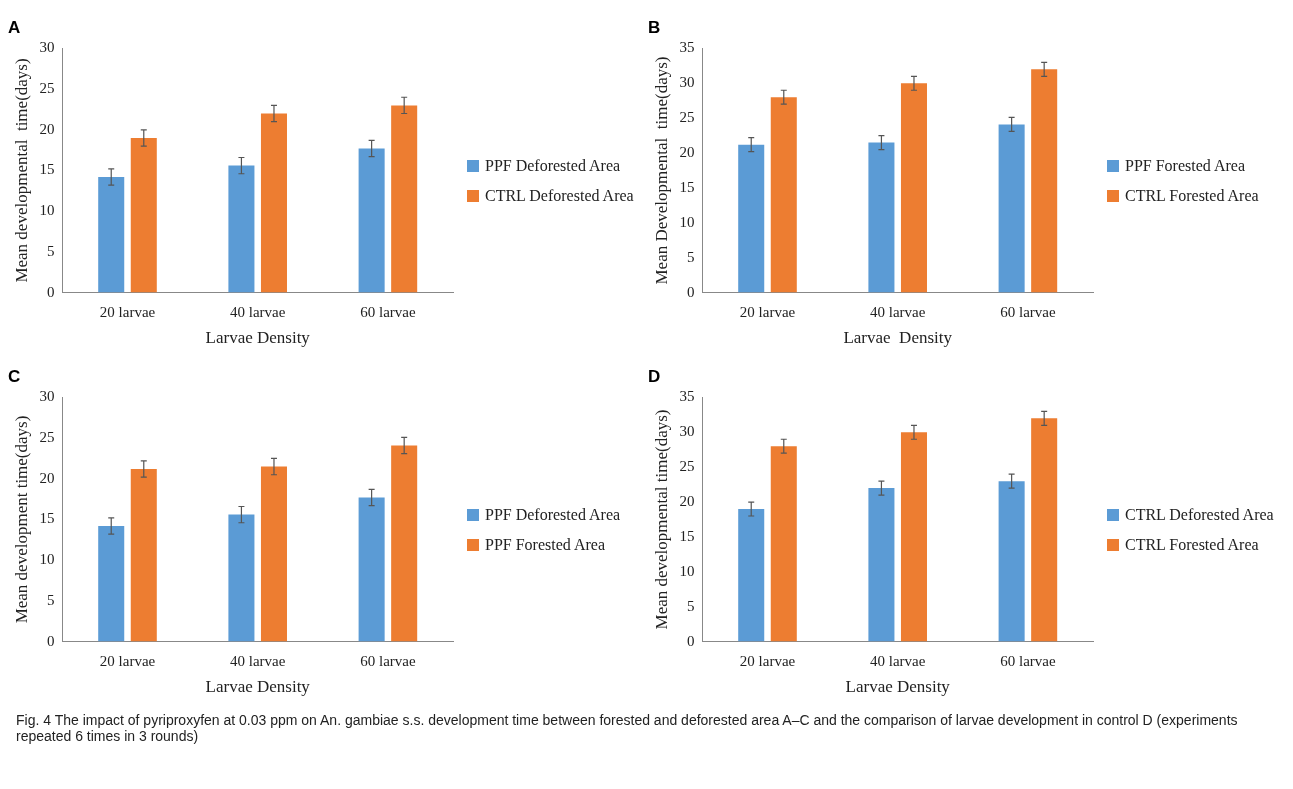 The width and height of the screenshot is (1293, 789). I want to click on chart-title: C, so click(14, 376).